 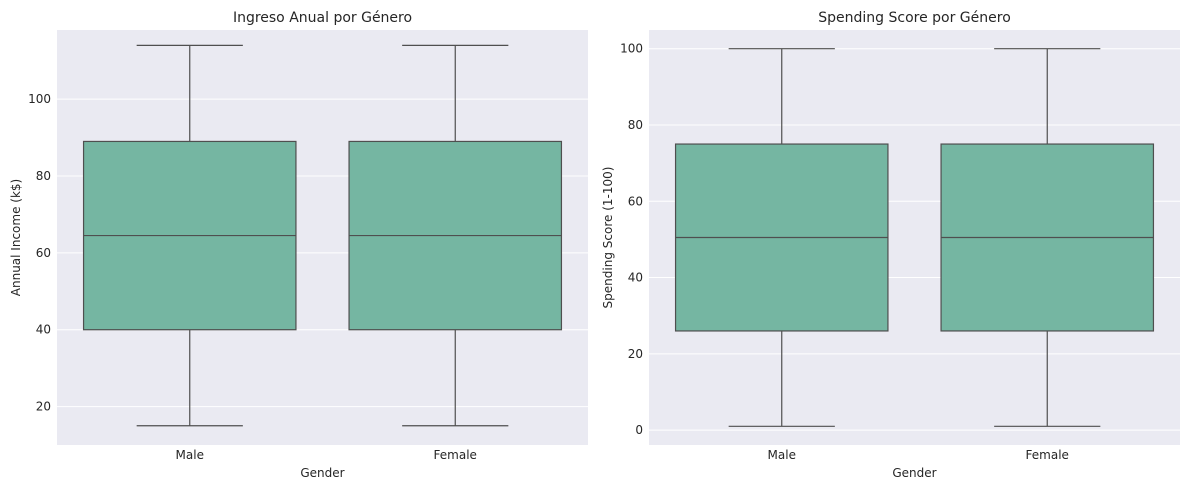 What do you see at coordinates (16, 237) in the screenshot?
I see `y-axis-label: Annual Income (k$)` at bounding box center [16, 237].